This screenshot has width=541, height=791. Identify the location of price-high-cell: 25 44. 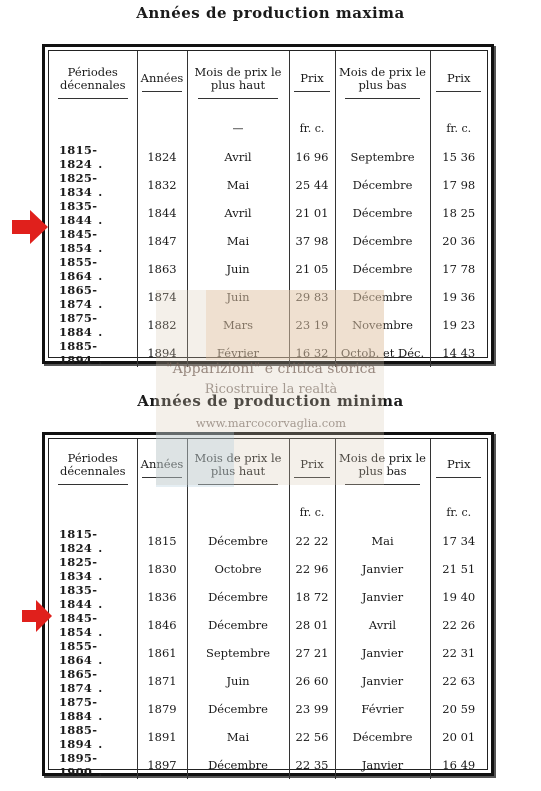
(311, 185).